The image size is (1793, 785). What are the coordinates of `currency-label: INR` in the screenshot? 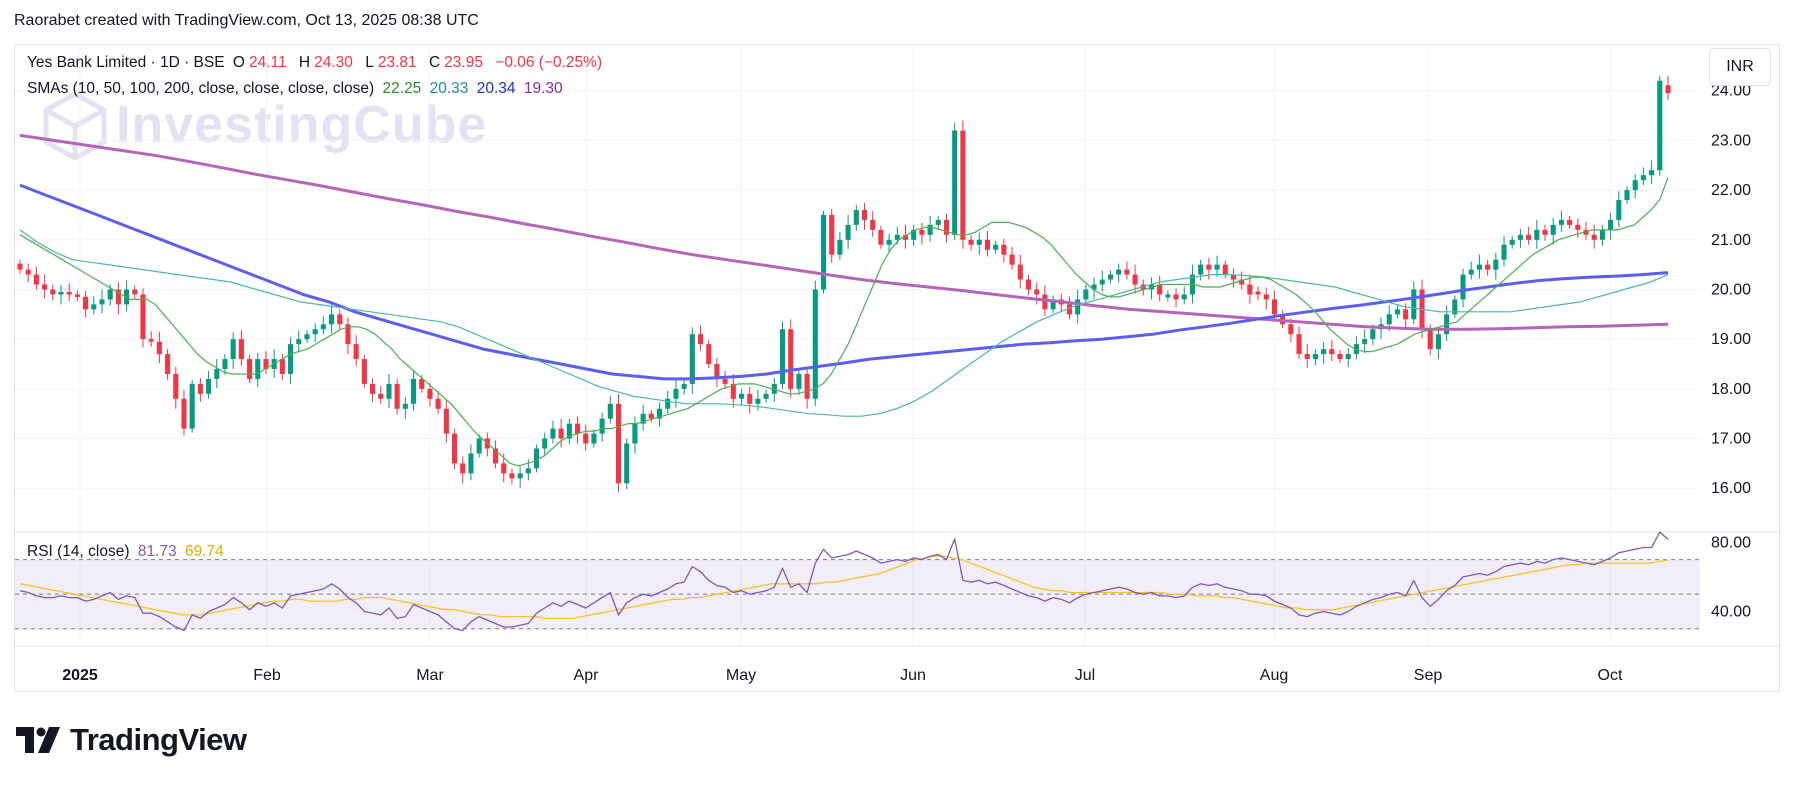 It's located at (1740, 66).